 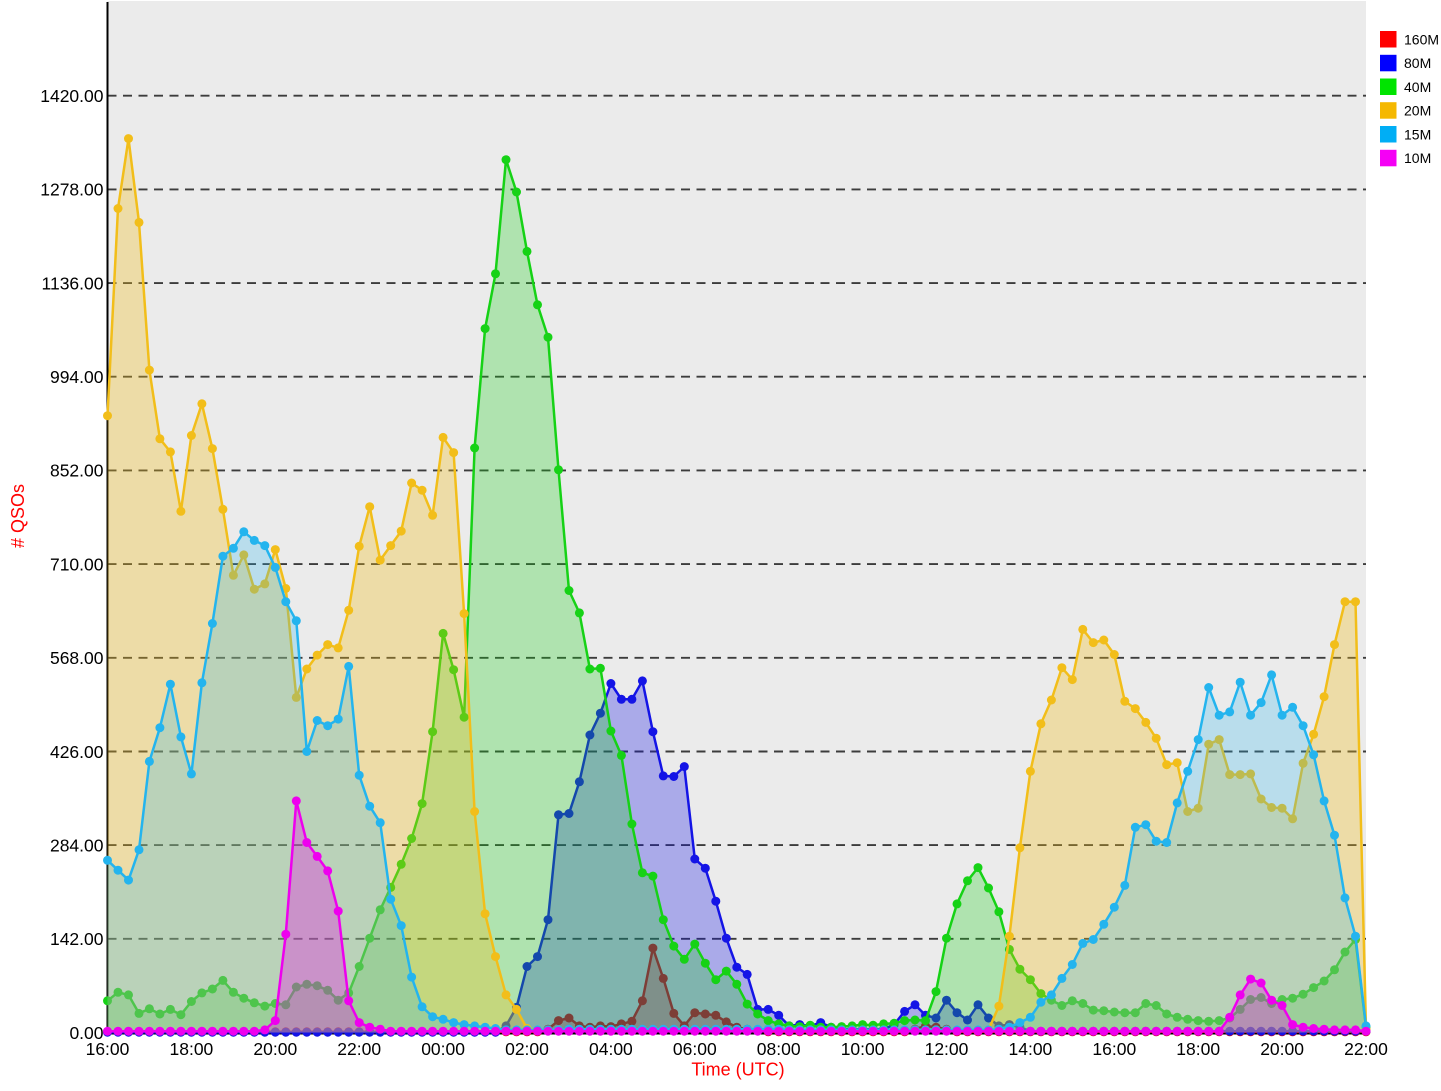 What do you see at coordinates (779, 1049) in the screenshot?
I see `svg-text: 08:00` at bounding box center [779, 1049].